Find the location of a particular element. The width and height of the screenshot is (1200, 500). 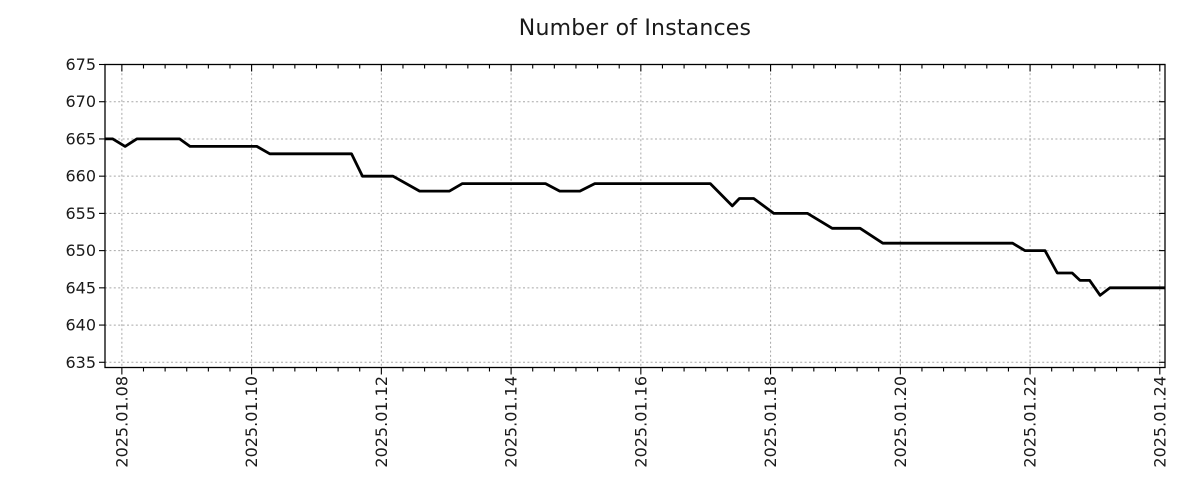

x-tick-label: 2025.01.24 is located at coordinates (1159, 422).